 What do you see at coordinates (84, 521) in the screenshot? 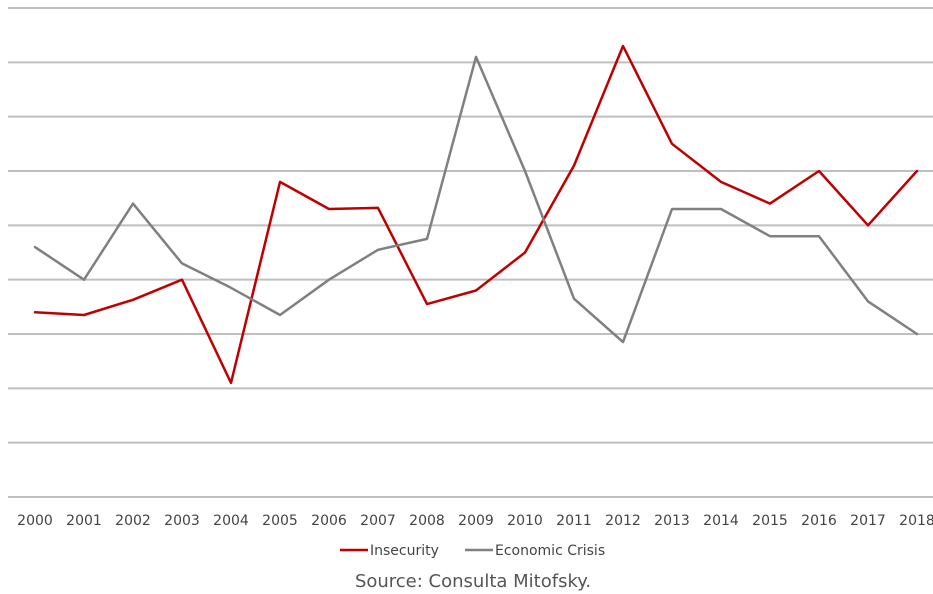
I see `x-tick-label: 2001` at bounding box center [84, 521].